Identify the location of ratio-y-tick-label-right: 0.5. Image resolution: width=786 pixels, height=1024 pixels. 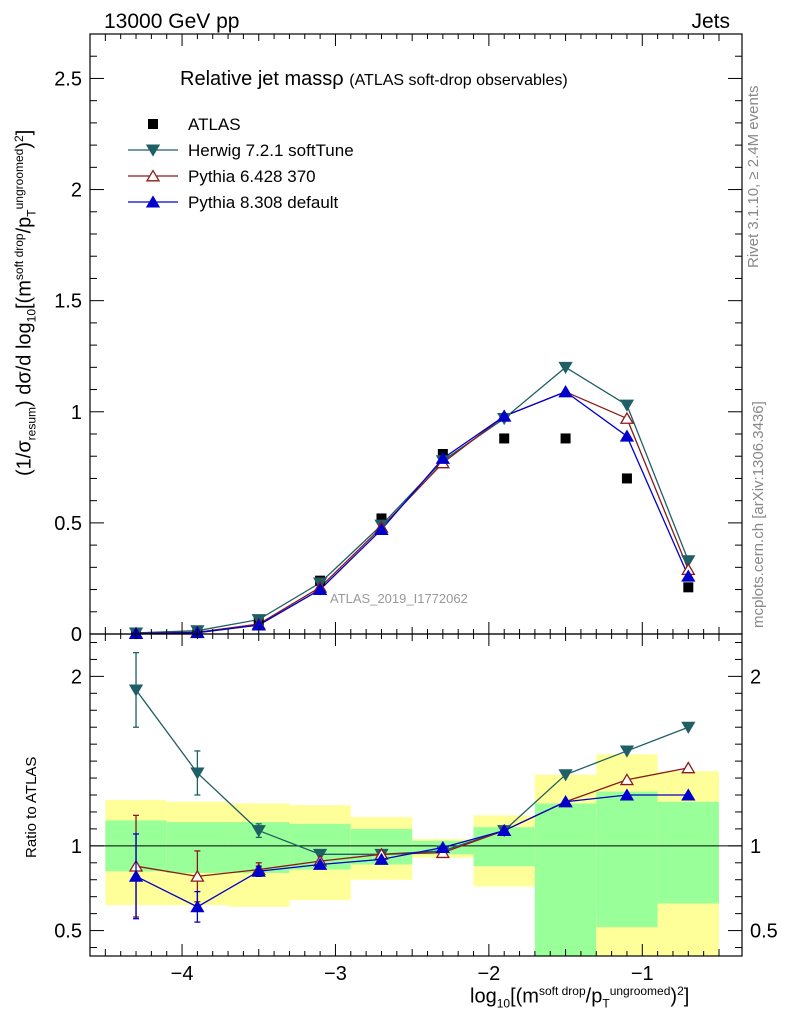
(764, 932).